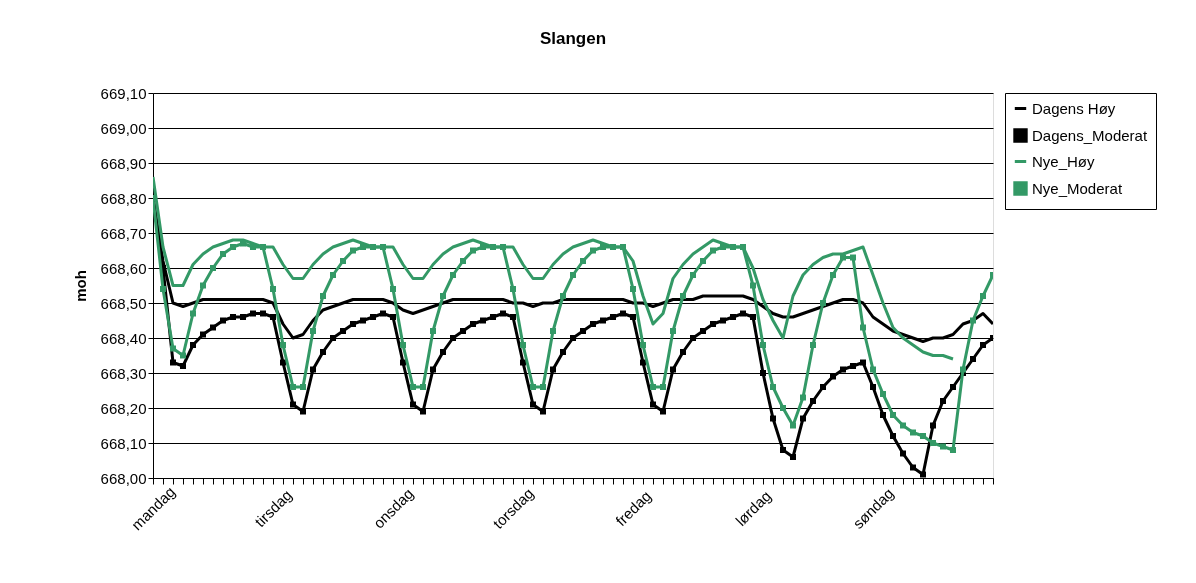 The height and width of the screenshot is (583, 1196). I want to click on y-tick-label: 668,00, so click(123, 478).